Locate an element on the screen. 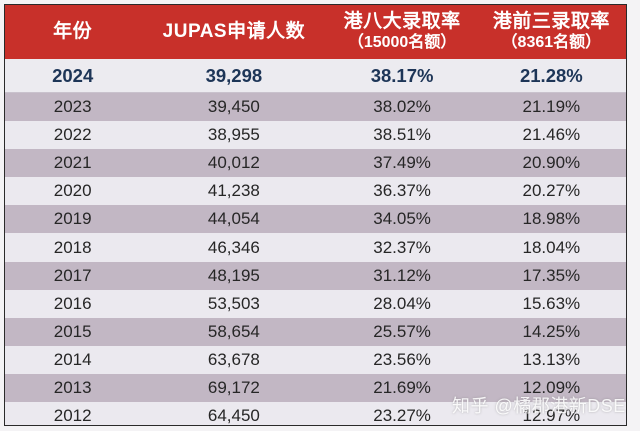 The image size is (640, 431). cell-top3-rate: 20.27% is located at coordinates (551, 191).